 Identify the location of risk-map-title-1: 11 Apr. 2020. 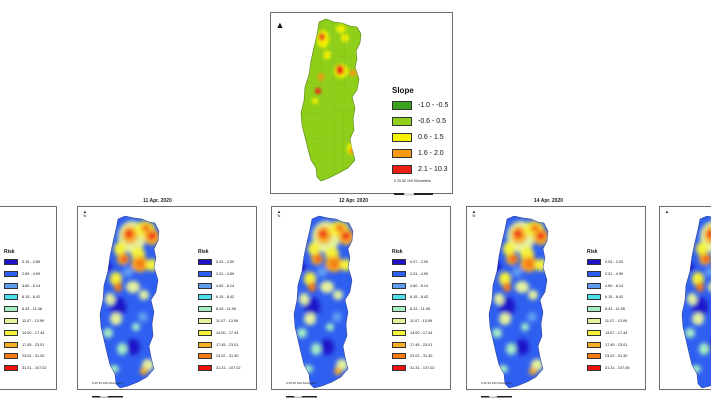
(157, 201).